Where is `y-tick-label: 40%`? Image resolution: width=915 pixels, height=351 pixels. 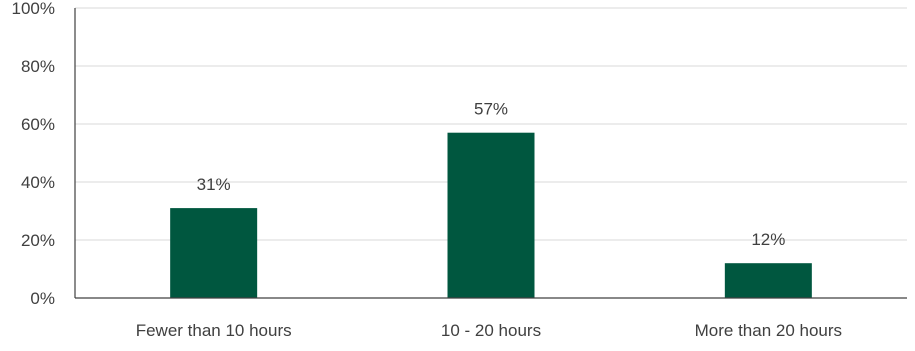
y-tick-label: 40% is located at coordinates (38, 182).